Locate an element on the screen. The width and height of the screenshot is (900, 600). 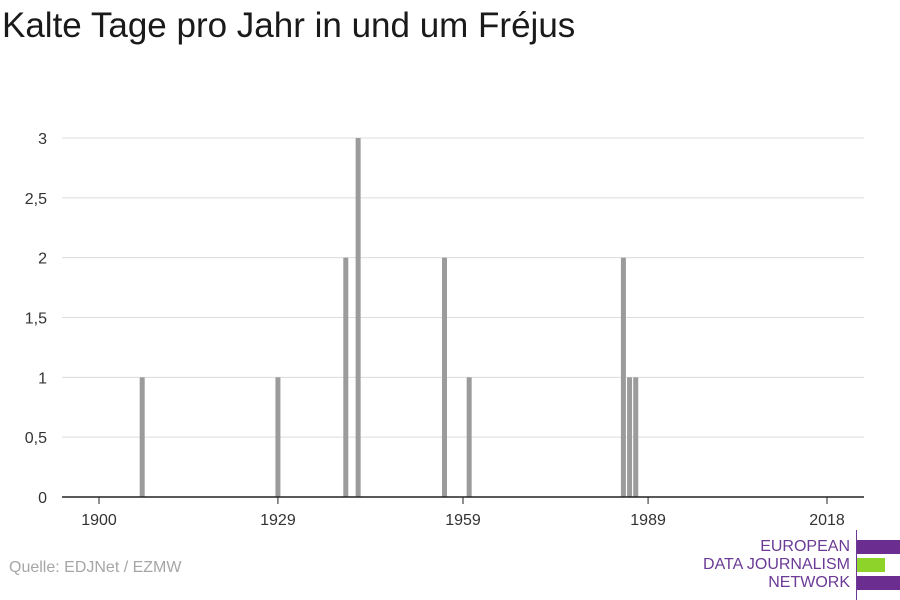
chart-title: Kalte Tage pro Jahr in und um Fréjus is located at coordinates (289, 25).